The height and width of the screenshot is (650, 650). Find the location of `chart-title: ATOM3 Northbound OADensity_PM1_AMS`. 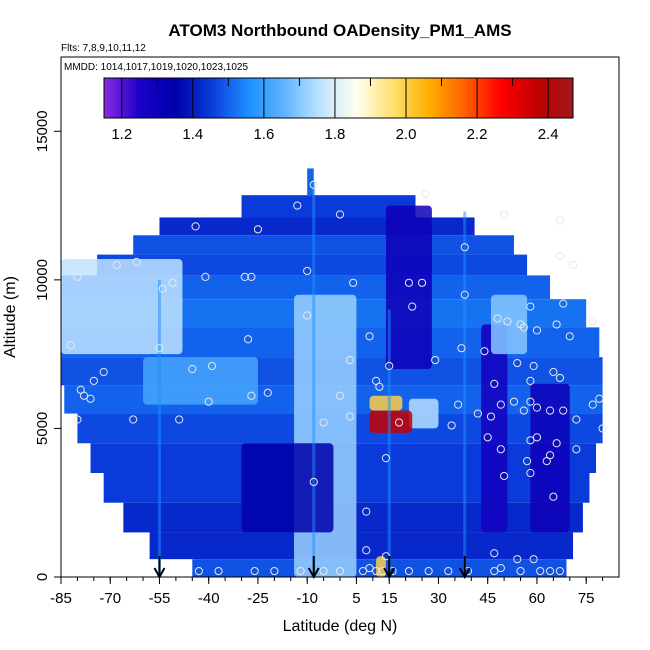

chart-title: ATOM3 Northbound OADensity_PM1_AMS is located at coordinates (339, 30).